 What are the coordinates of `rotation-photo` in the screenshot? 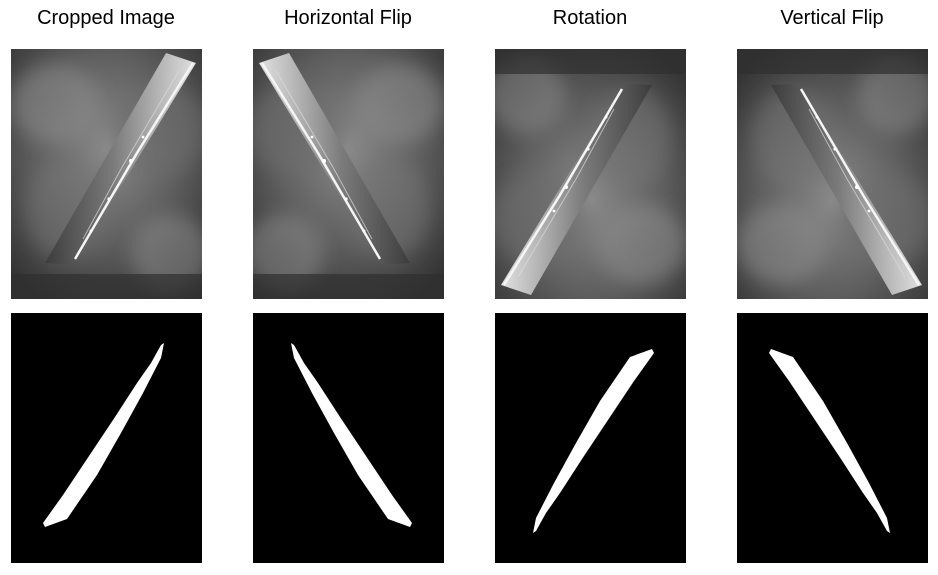 It's located at (590, 174).